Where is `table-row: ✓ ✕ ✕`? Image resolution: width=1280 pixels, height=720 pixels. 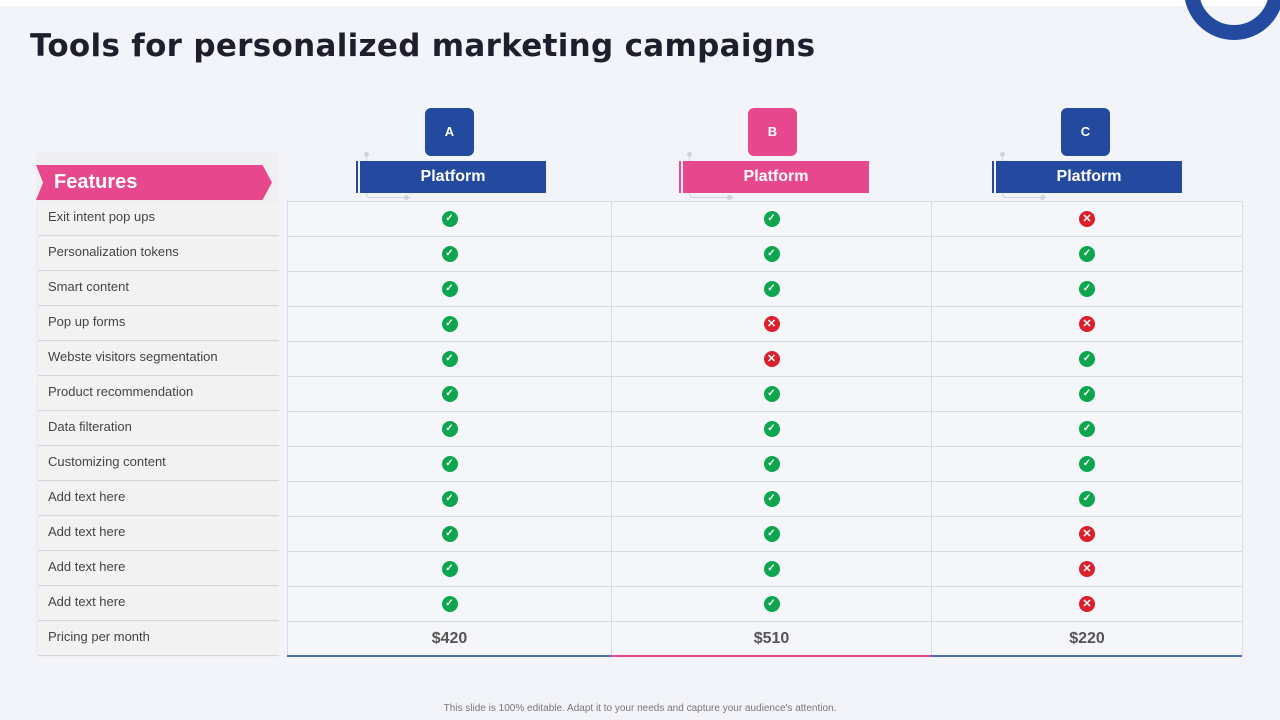 table-row: ✓ ✕ ✕ is located at coordinates (765, 324).